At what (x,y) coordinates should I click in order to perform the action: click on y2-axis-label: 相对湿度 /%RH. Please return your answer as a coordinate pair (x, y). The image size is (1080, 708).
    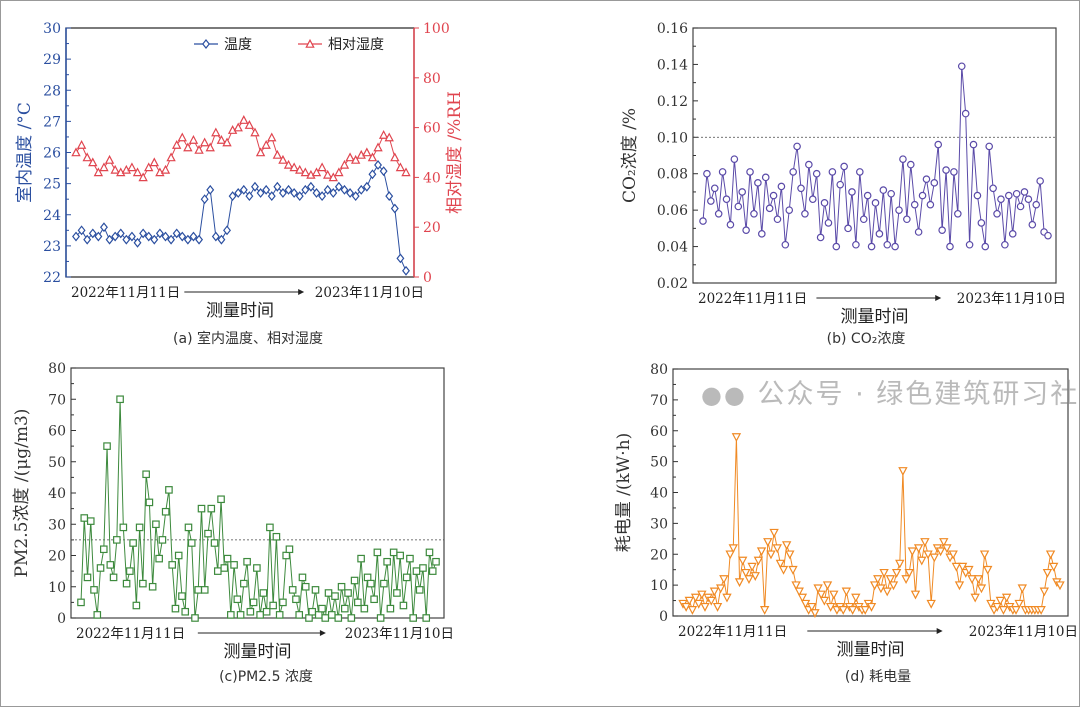
    Looking at the image, I should click on (455, 152).